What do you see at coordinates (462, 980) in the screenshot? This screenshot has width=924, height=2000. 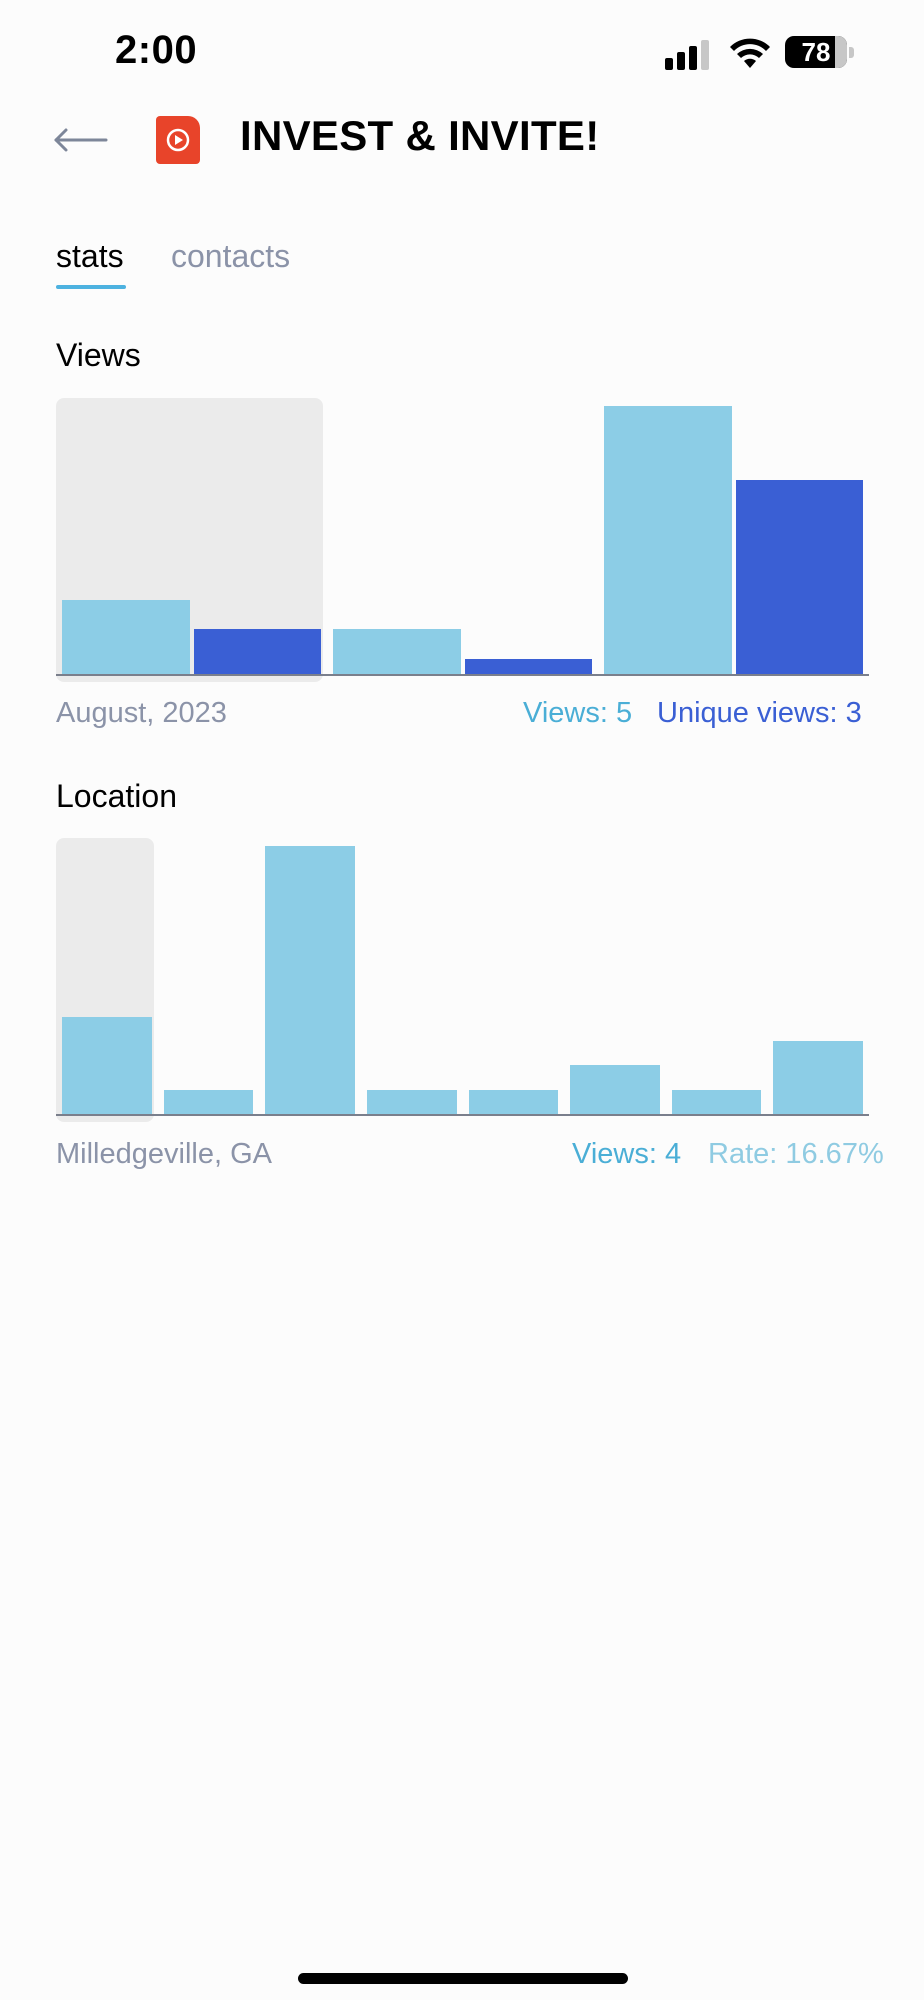 I see `location-bar-chart` at bounding box center [462, 980].